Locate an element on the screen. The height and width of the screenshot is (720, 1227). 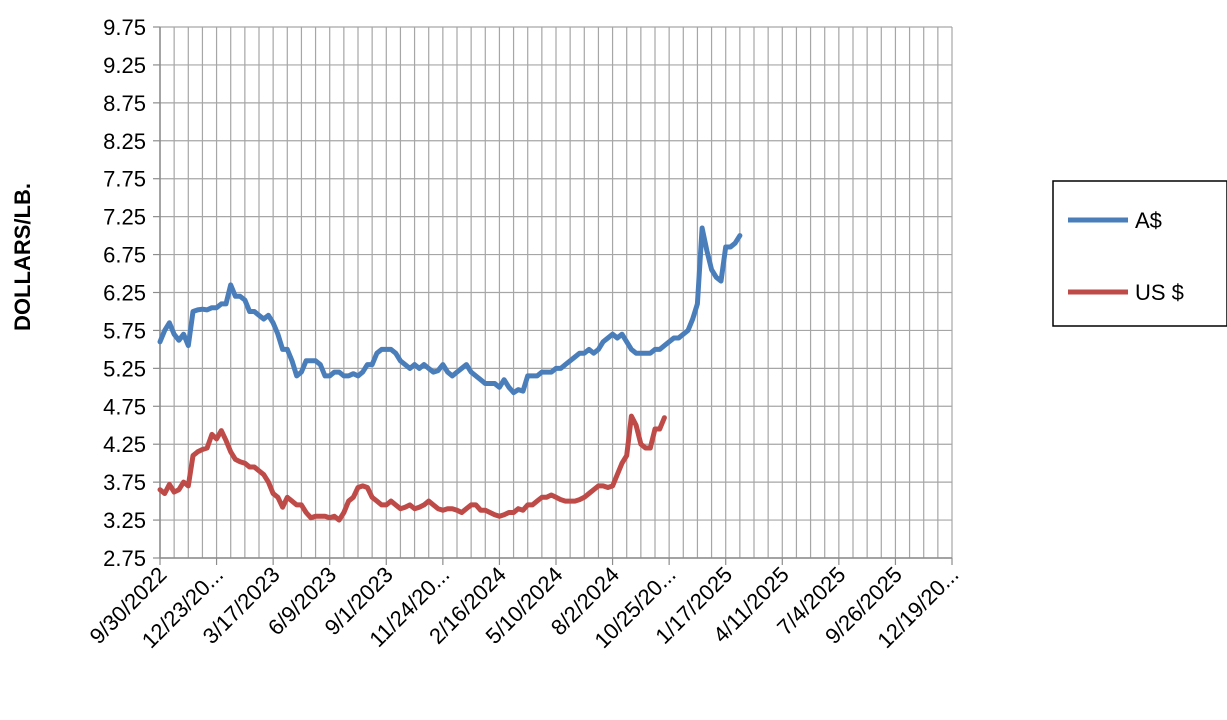
y-tick-label: 8.75 is located at coordinates (124, 103).